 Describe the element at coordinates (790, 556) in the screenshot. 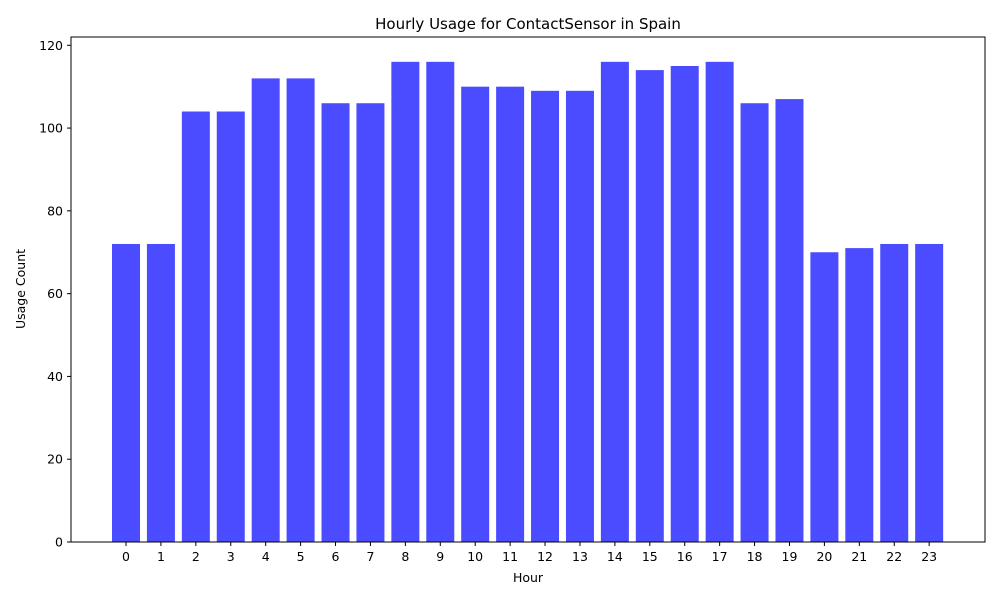

I see `x-tick-label: 19` at that location.